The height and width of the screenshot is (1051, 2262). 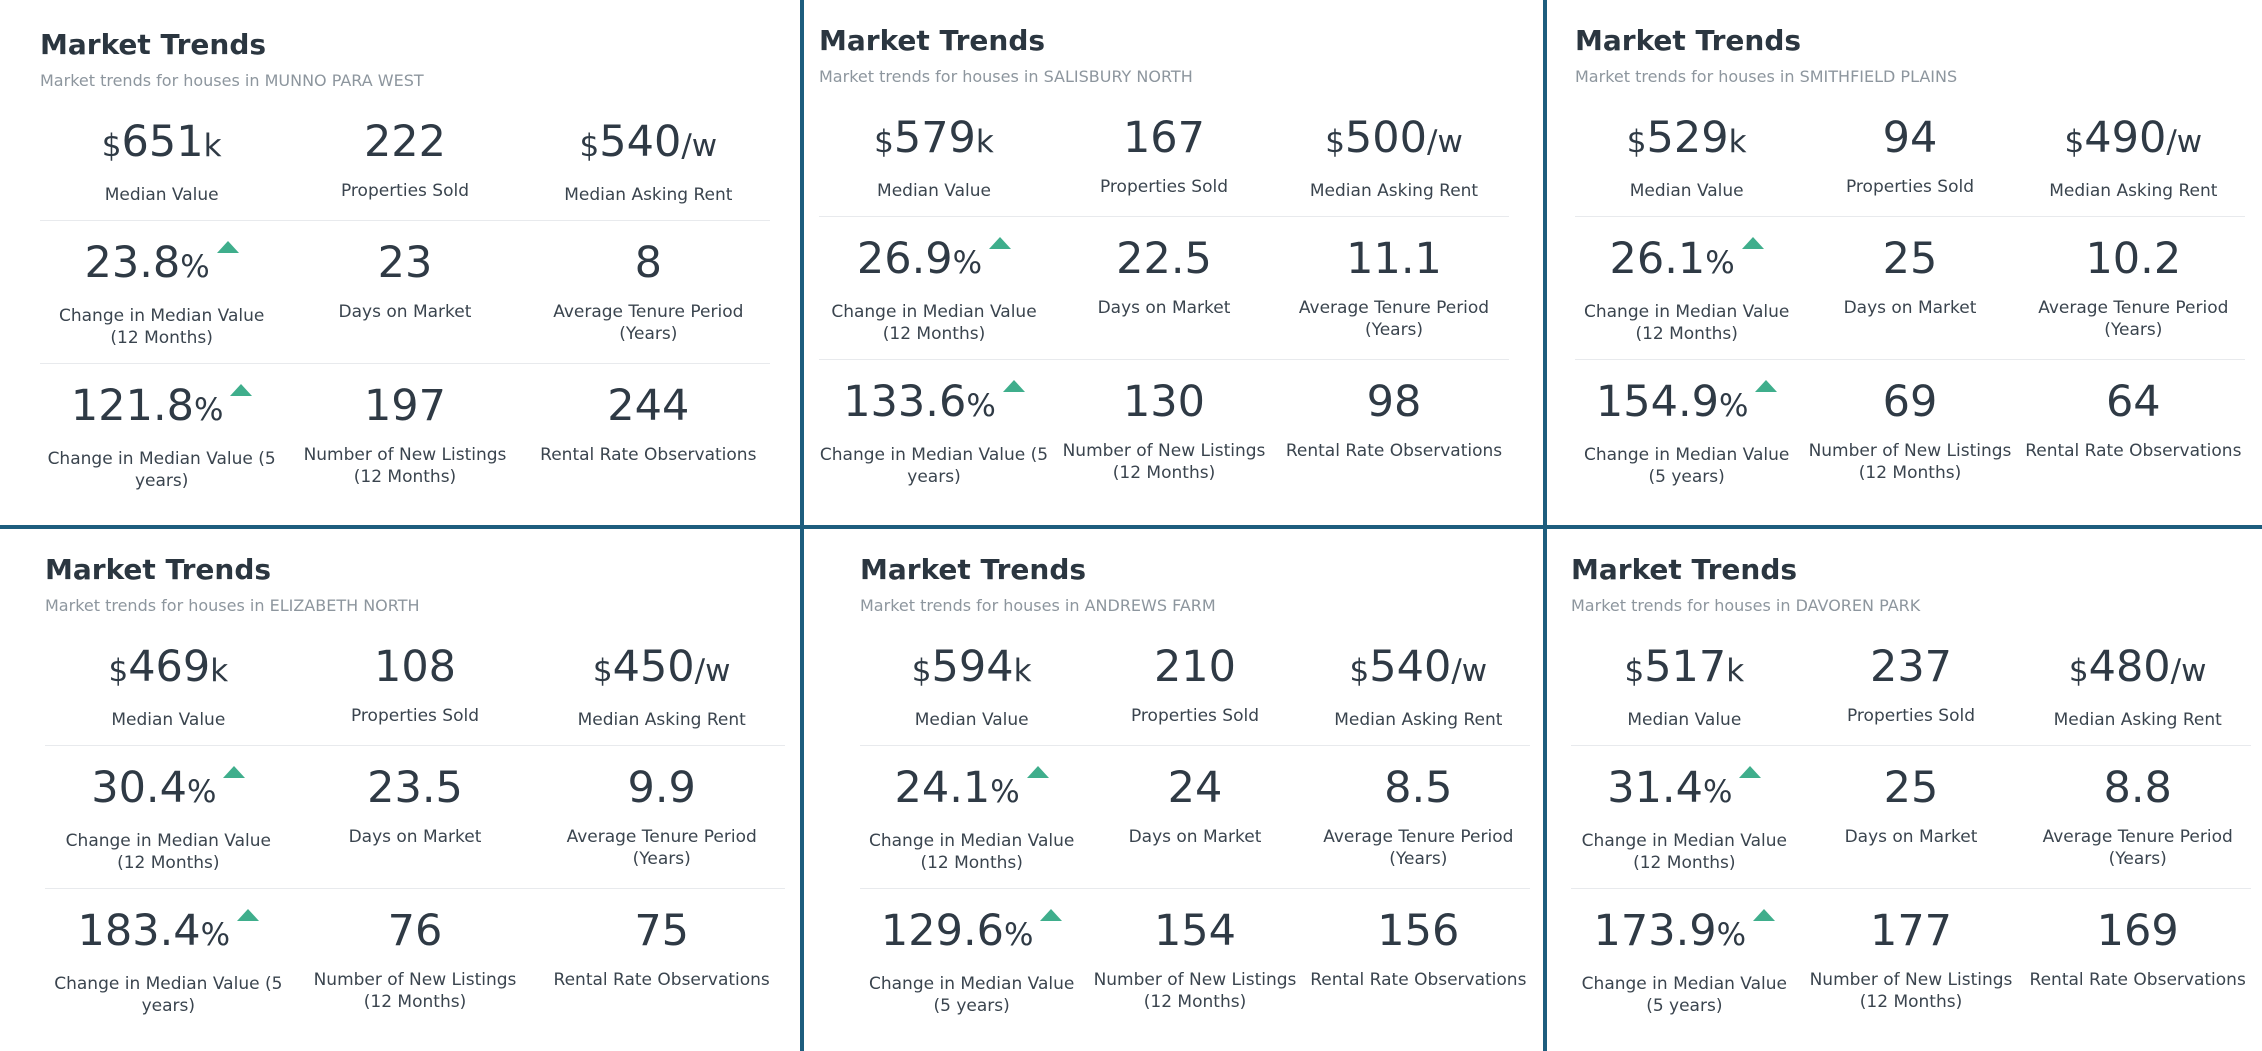 I want to click on stat-value: 154.9, so click(x=1657, y=402).